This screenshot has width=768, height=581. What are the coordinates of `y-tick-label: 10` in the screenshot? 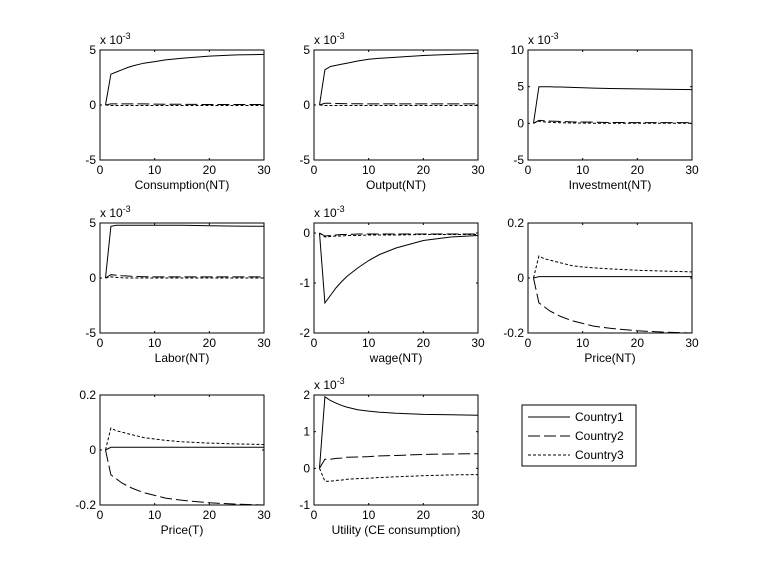 It's located at (518, 50).